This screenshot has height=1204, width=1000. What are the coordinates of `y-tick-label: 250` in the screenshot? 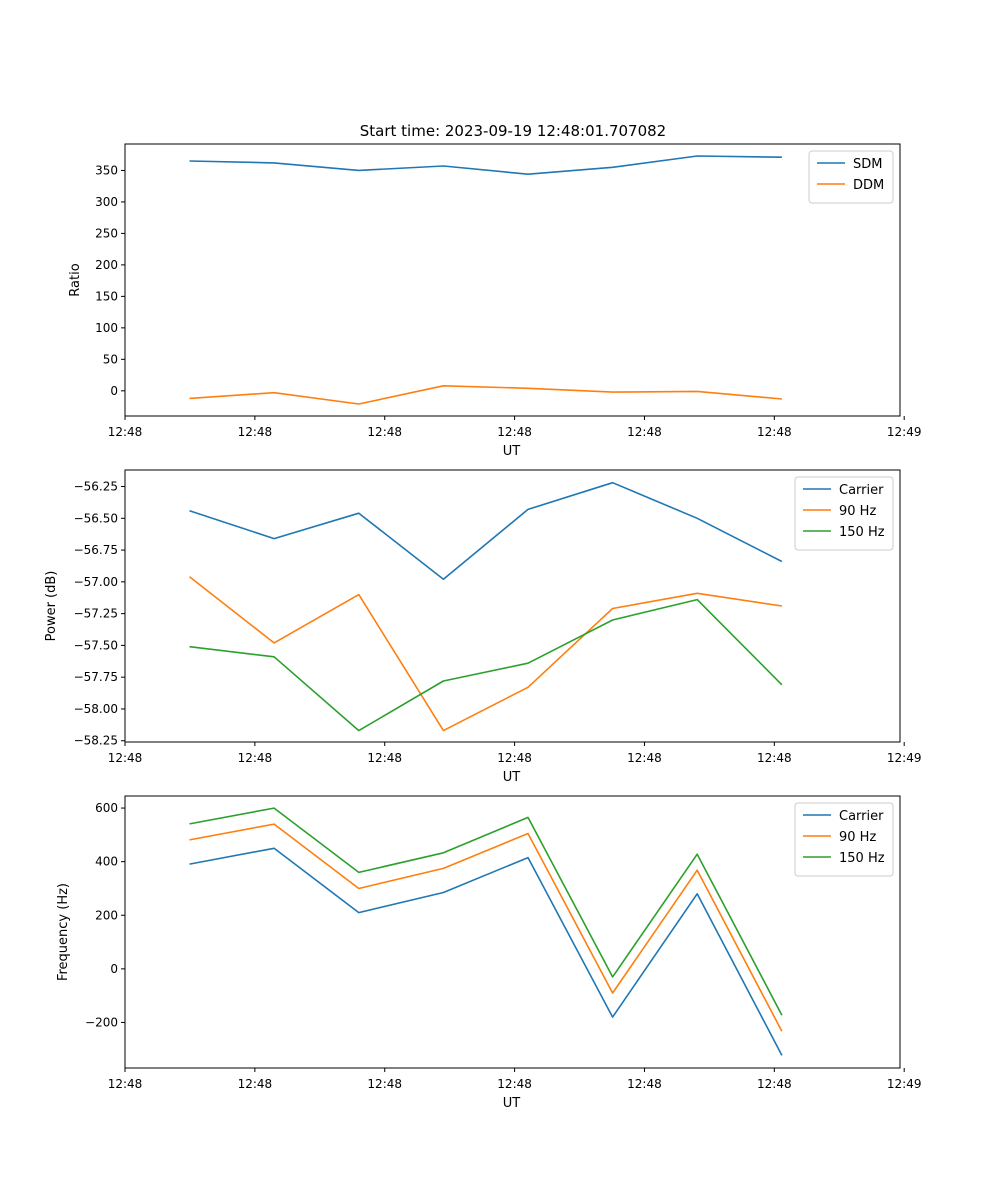 It's located at (106, 233).